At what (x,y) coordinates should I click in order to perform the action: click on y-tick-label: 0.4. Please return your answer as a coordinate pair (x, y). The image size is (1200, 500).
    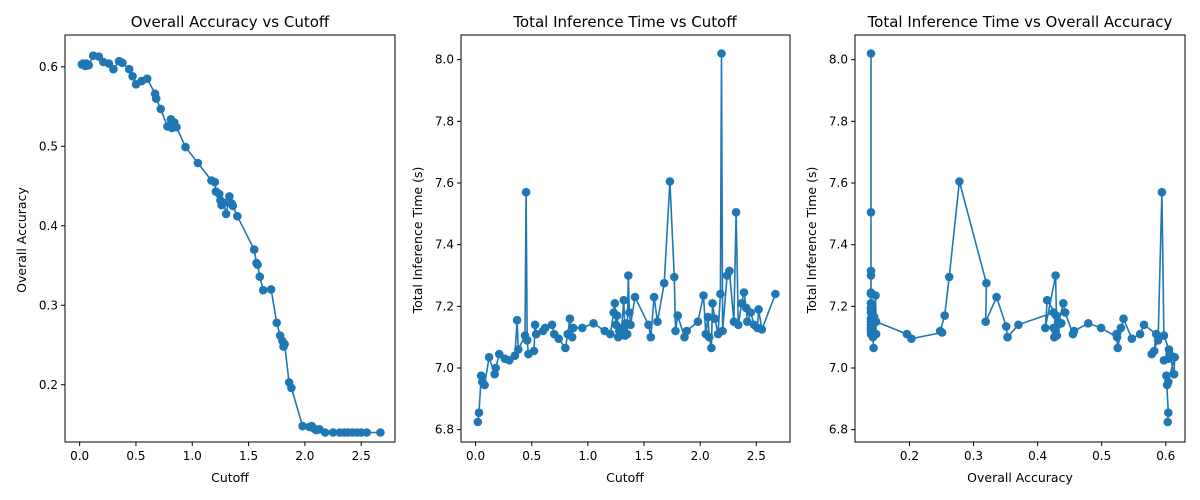
    Looking at the image, I should click on (48, 226).